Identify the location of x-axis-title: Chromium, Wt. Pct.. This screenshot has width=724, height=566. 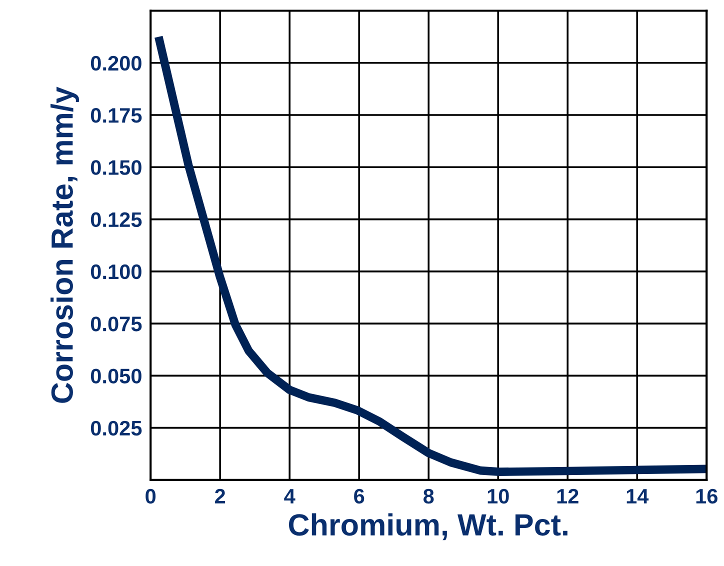
(428, 526).